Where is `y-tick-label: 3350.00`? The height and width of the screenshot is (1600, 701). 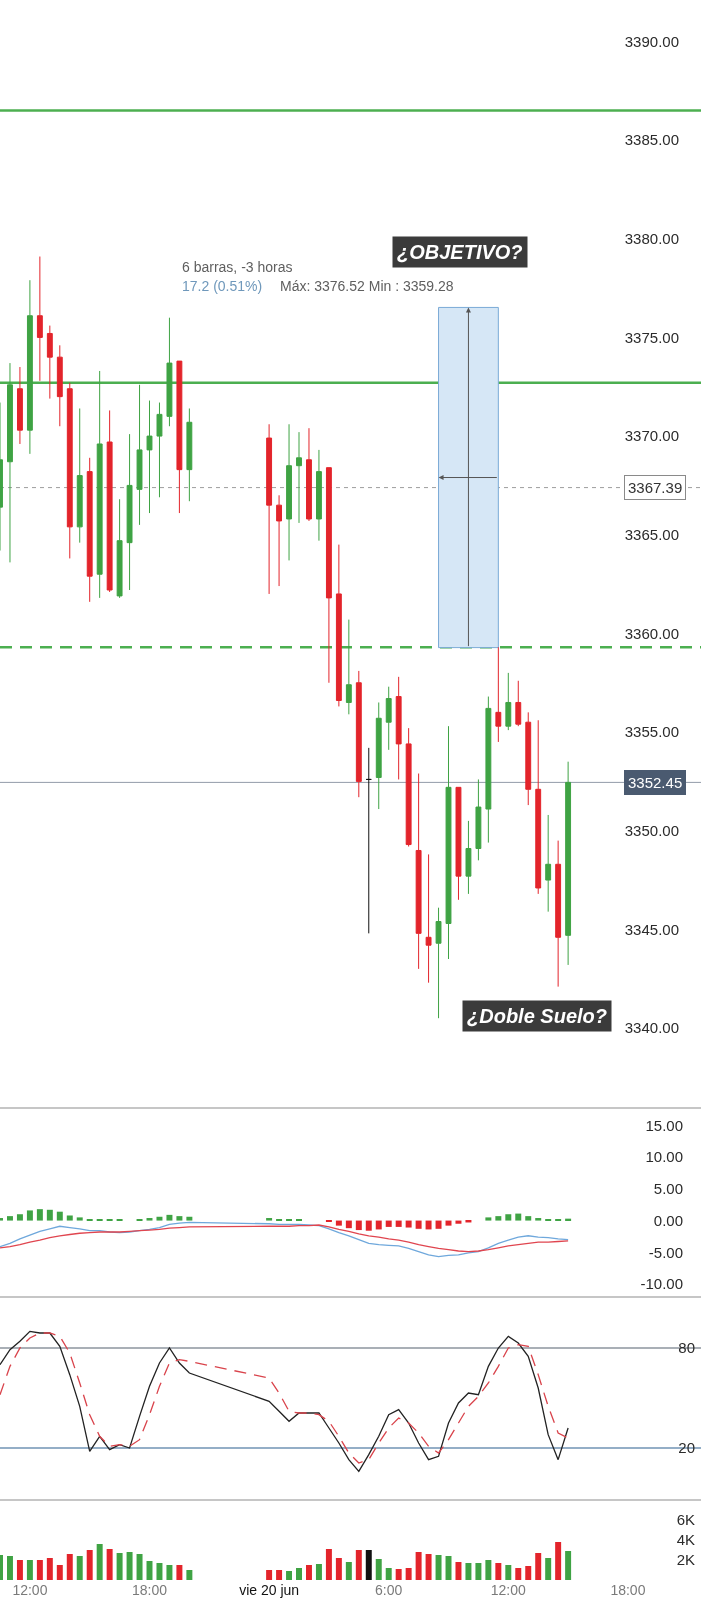
y-tick-label: 3350.00 is located at coordinates (651, 830).